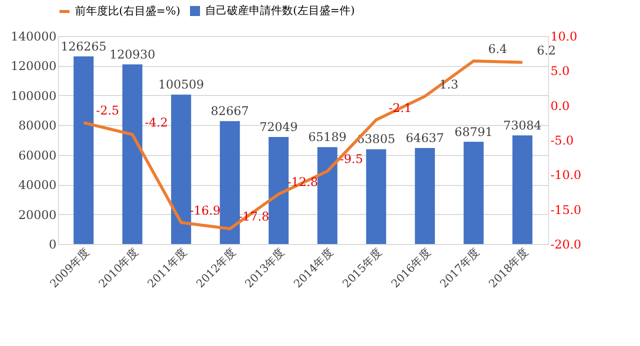 Image resolution: width=640 pixels, height=346 pixels. What do you see at coordinates (280, 10) in the screenshot?
I see `legend-label: 自己破産申請件数(左目盛=件)` at bounding box center [280, 10].